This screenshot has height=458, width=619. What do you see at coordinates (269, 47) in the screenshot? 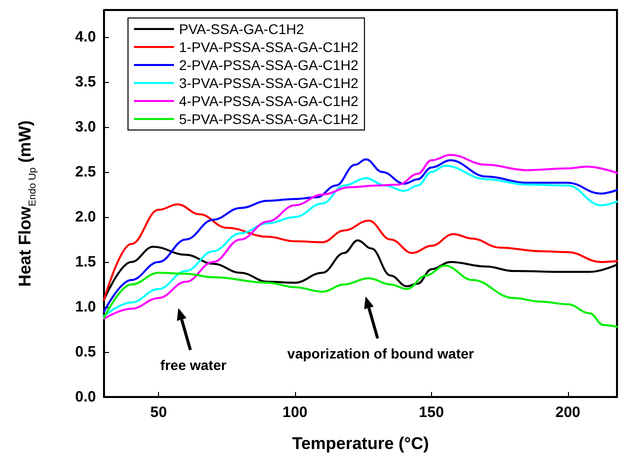
I see `legend-label: 1-PVA-PSSA-SSA-GA-C1H2` at bounding box center [269, 47].